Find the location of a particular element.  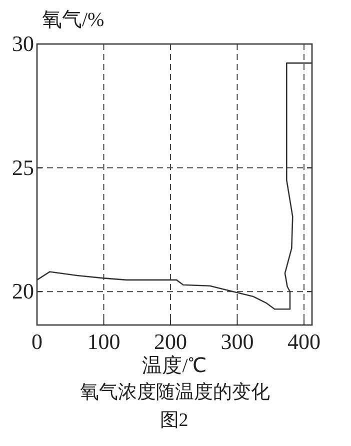

caption: 图2 is located at coordinates (174, 420).